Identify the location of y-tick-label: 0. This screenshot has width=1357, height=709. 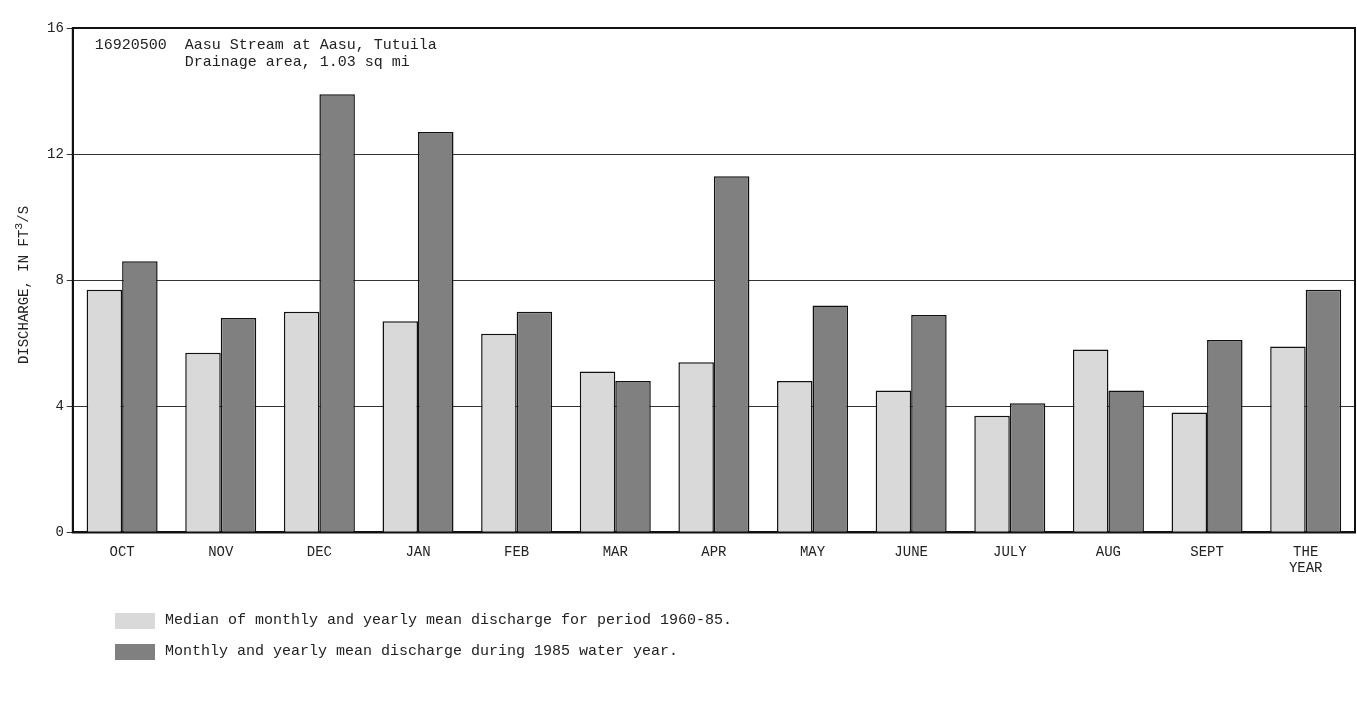
(59, 532).